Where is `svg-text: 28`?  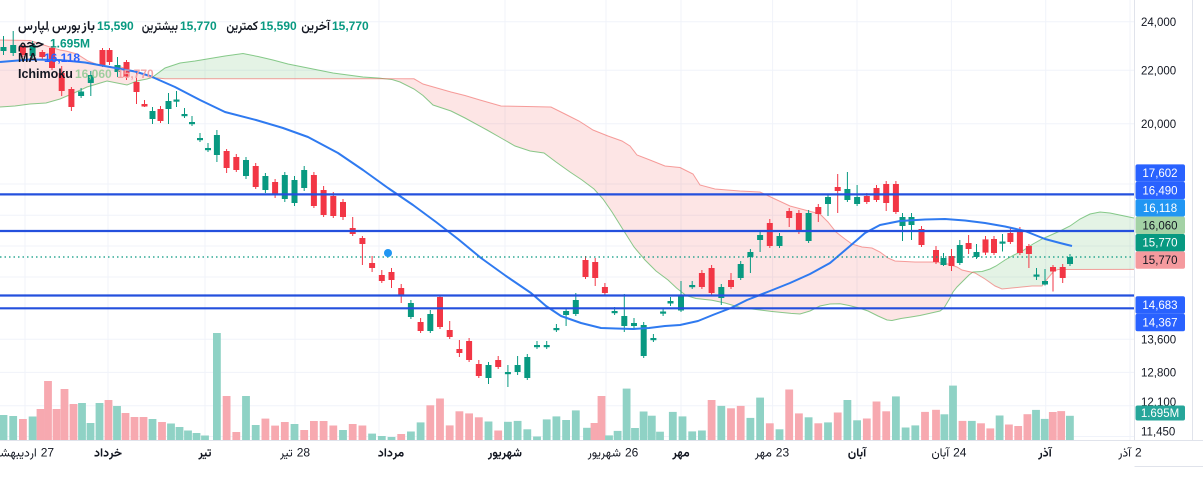 svg-text: 28 is located at coordinates (304, 453).